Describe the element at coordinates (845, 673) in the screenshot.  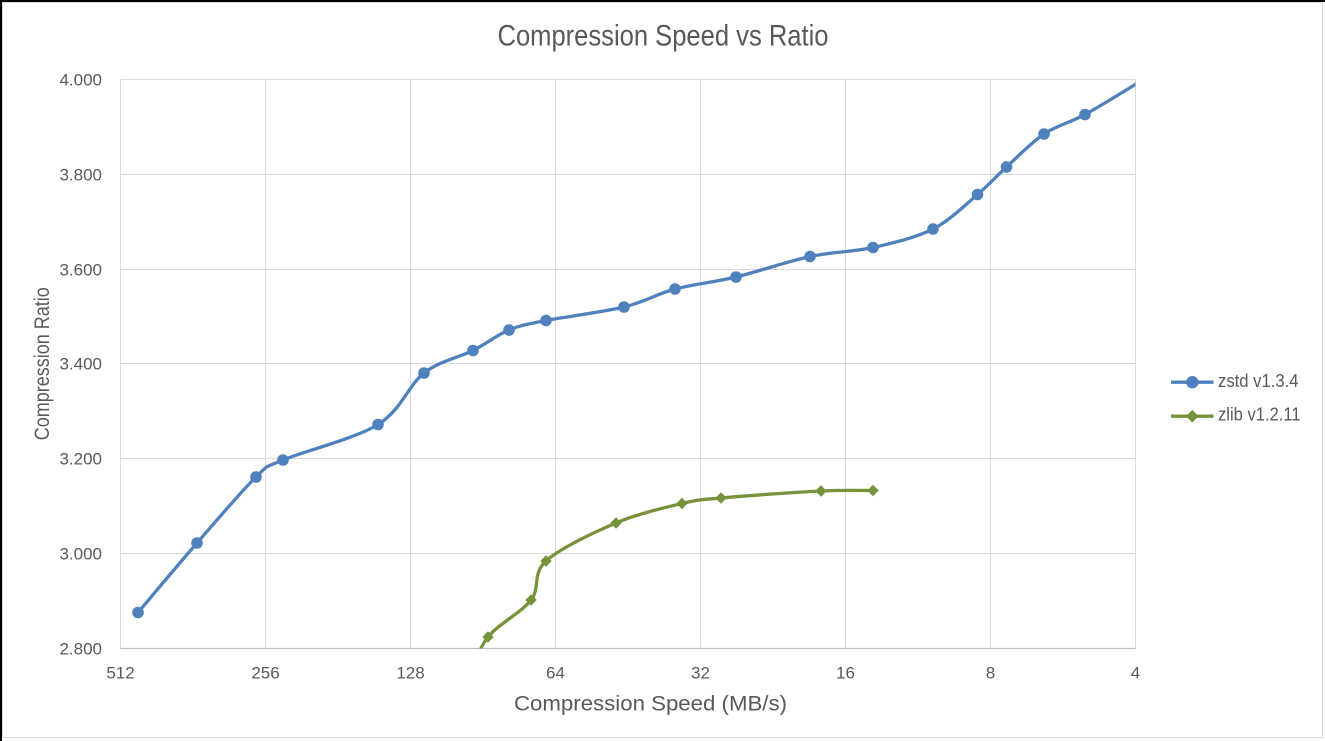
I see `svg-text: 16` at that location.